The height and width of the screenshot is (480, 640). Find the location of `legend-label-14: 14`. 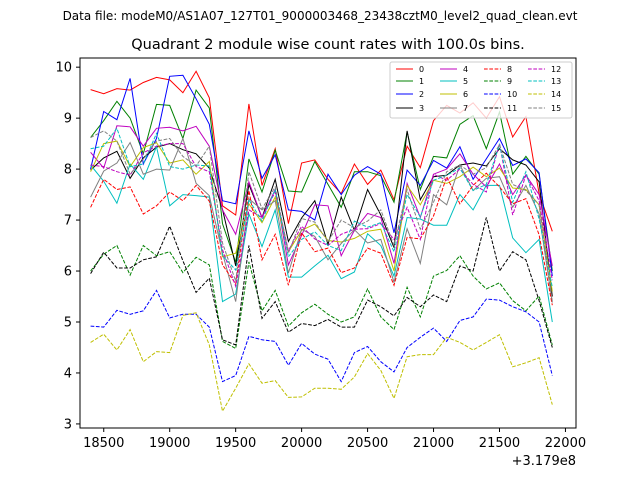

legend-label-14: 14 is located at coordinates (556, 94).